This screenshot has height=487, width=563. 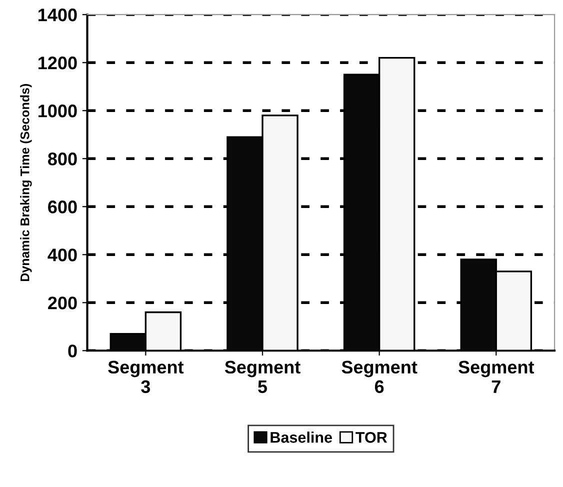 I want to click on y-tick-label: 800, so click(x=62, y=159).